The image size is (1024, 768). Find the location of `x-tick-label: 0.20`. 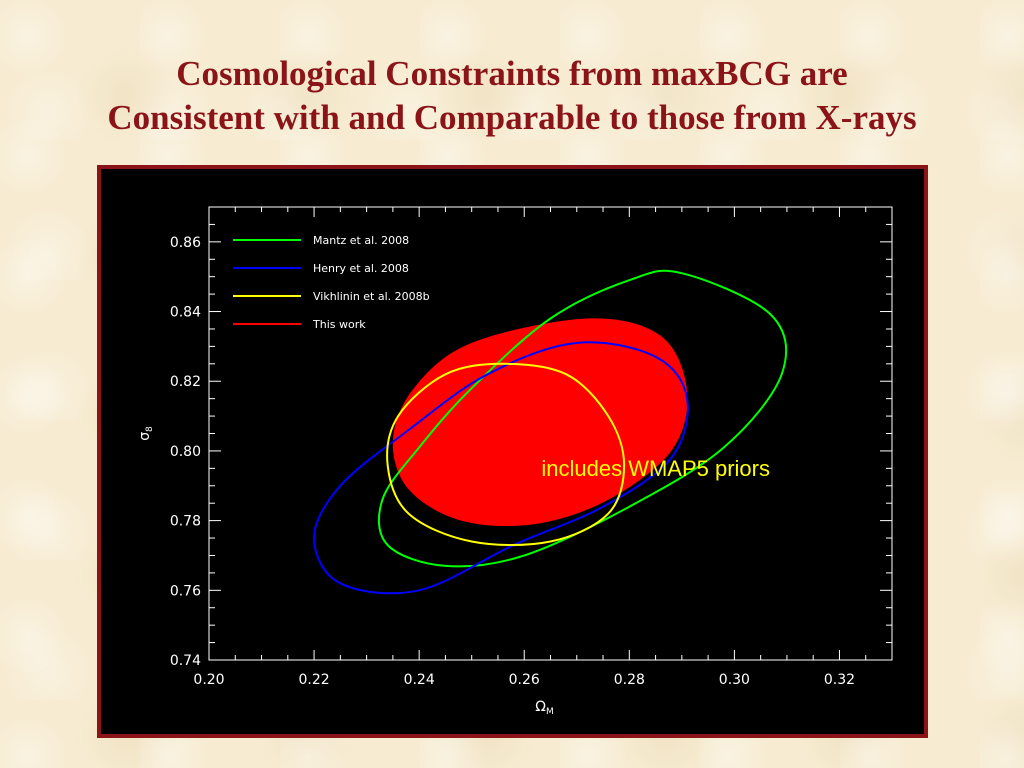

x-tick-label: 0.20 is located at coordinates (208, 680).